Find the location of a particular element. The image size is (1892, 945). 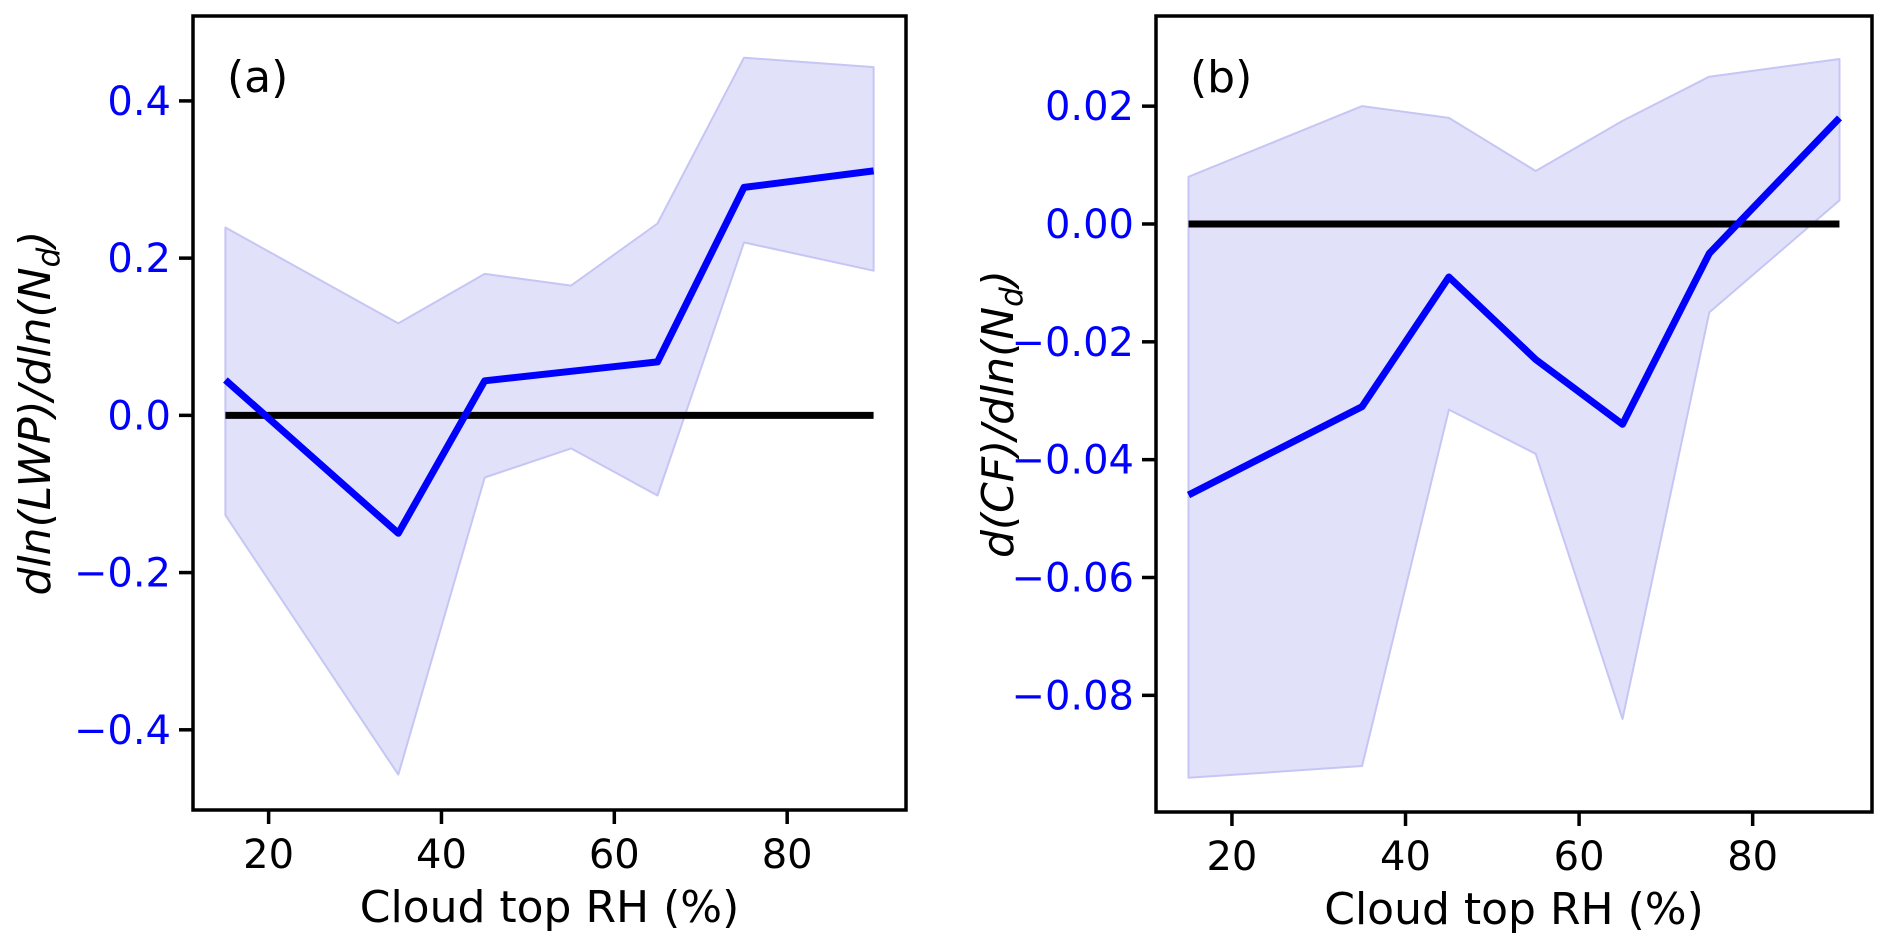

panel-label: (a) is located at coordinates (257, 77).